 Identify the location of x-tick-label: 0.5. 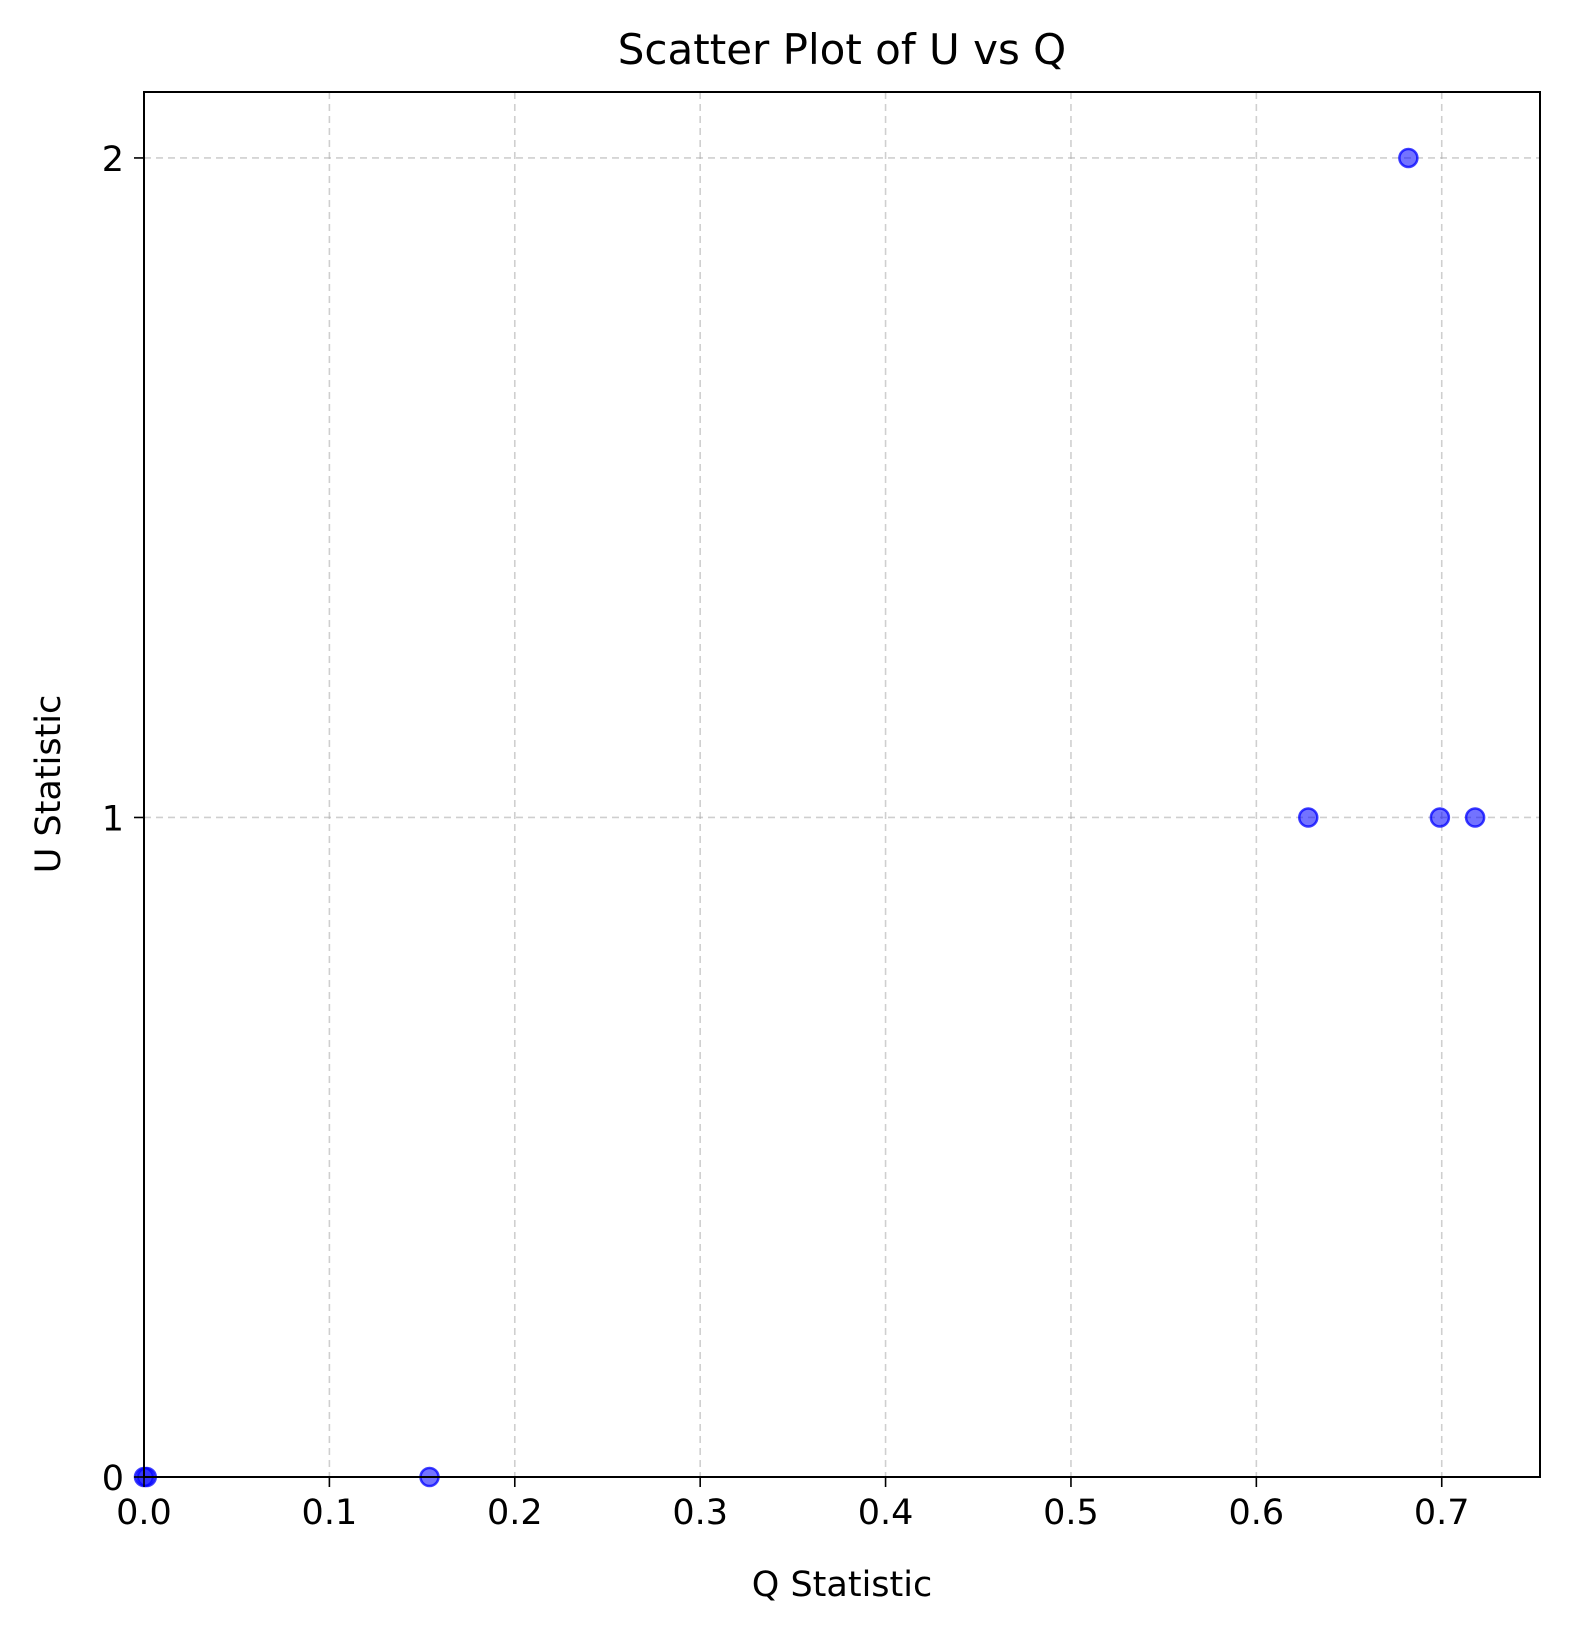
(1071, 1513).